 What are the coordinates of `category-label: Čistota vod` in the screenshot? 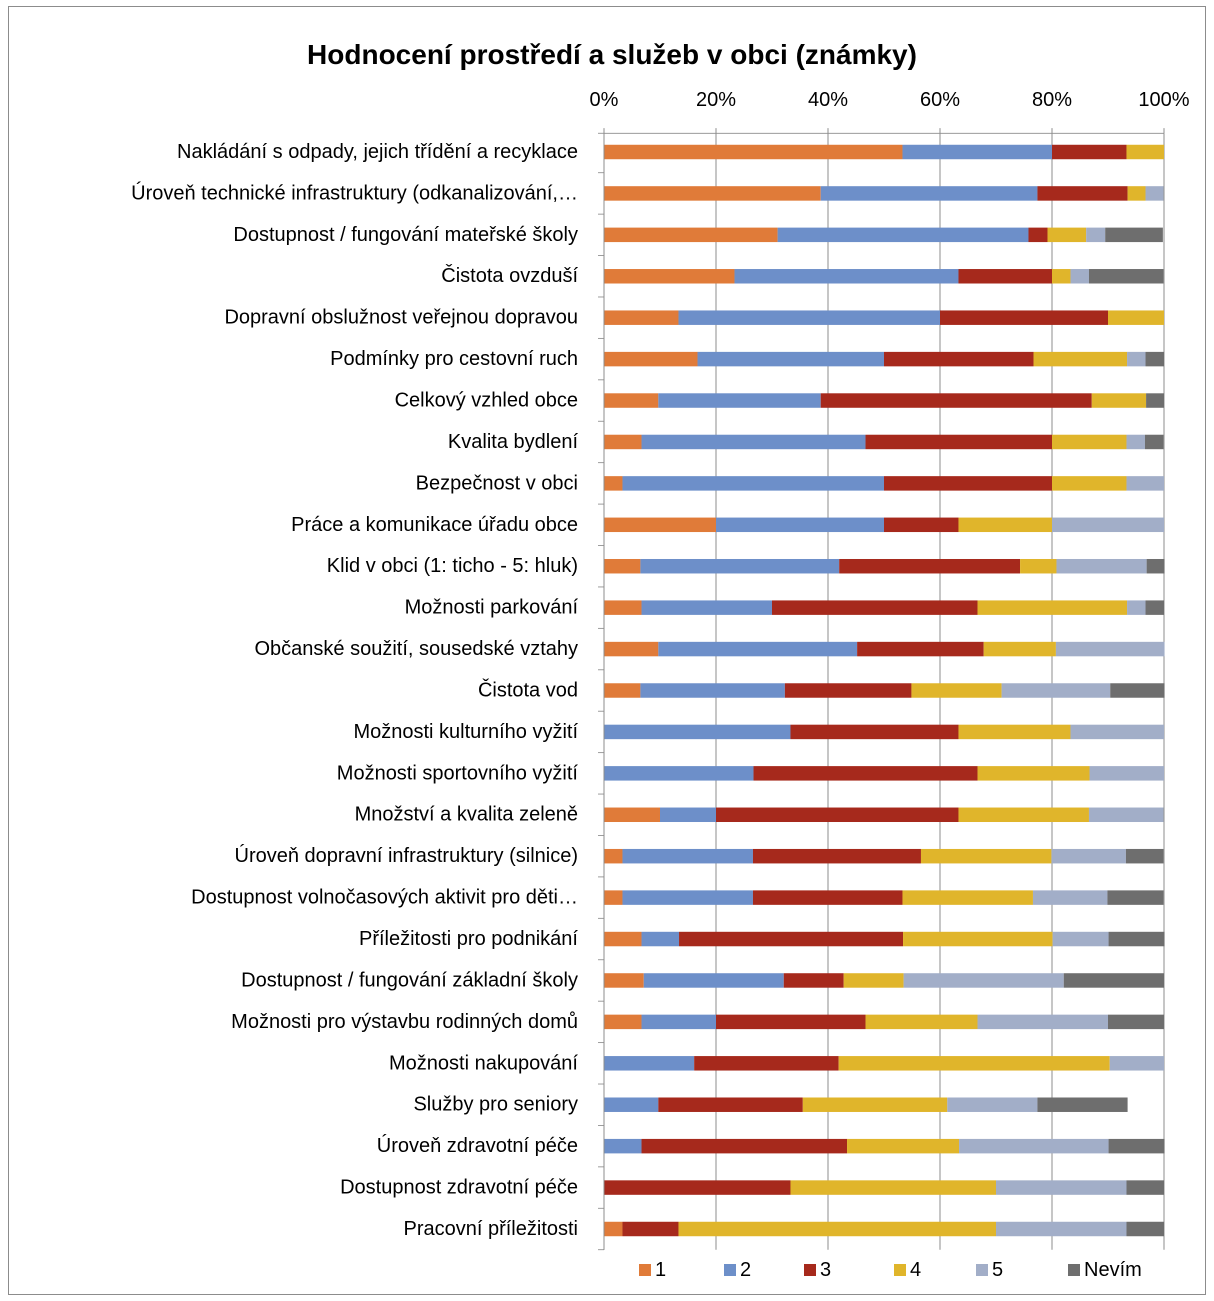 It's located at (528, 689).